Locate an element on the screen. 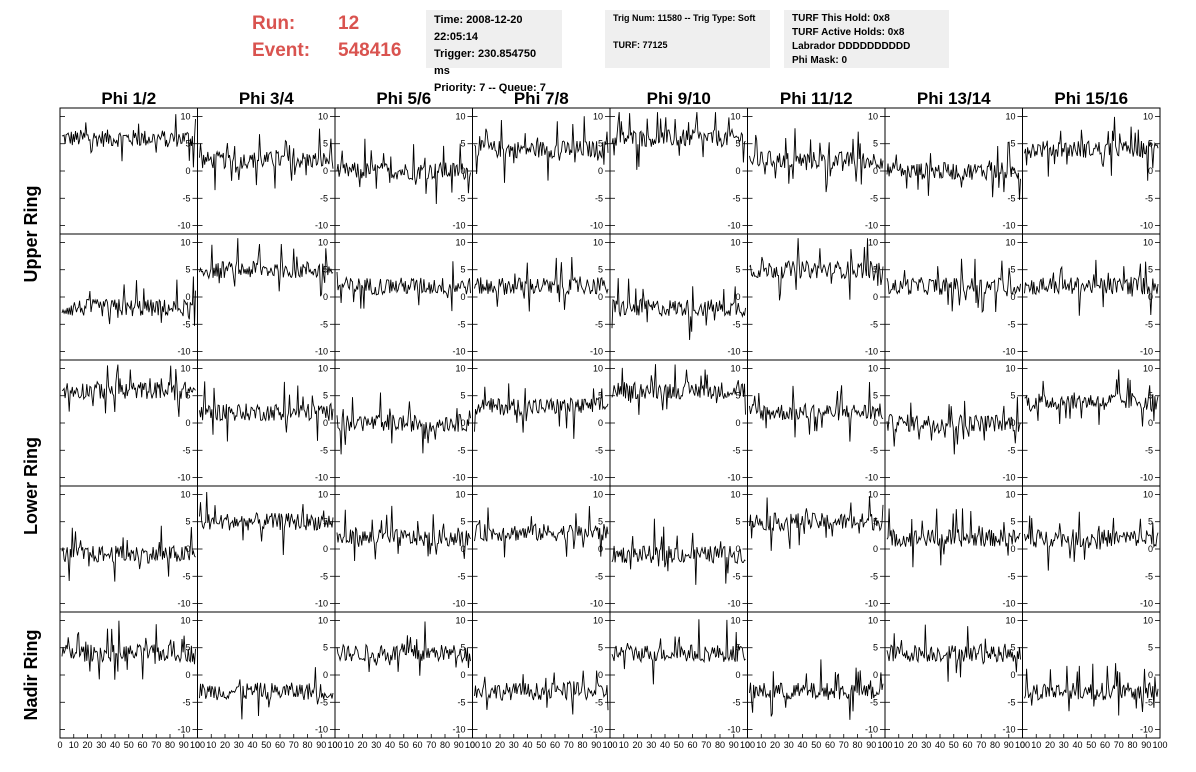 The height and width of the screenshot is (772, 1196). column-header: Phi 3/4 is located at coordinates (266, 98).